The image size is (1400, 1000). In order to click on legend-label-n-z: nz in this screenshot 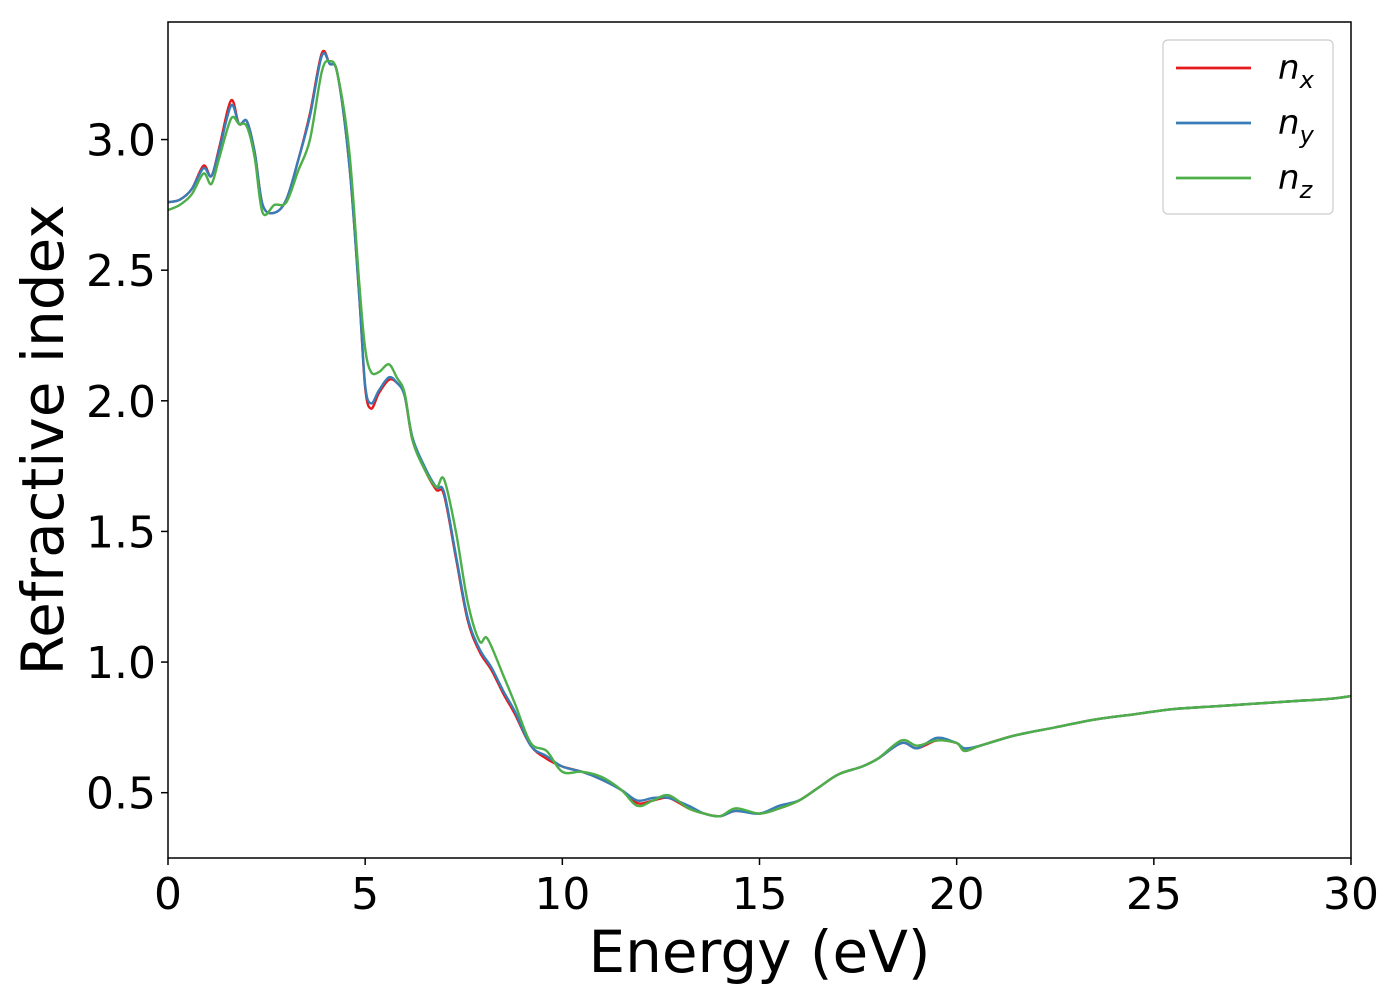, I will do `click(1296, 181)`.